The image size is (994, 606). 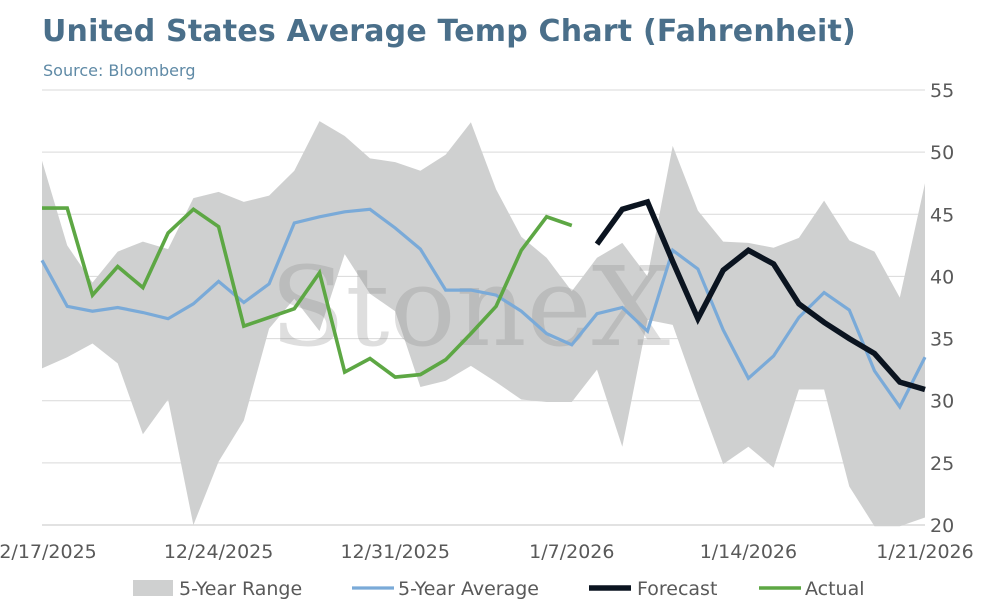 I want to click on legend-item-5-year-range: 5-Year Range, so click(x=217, y=589).